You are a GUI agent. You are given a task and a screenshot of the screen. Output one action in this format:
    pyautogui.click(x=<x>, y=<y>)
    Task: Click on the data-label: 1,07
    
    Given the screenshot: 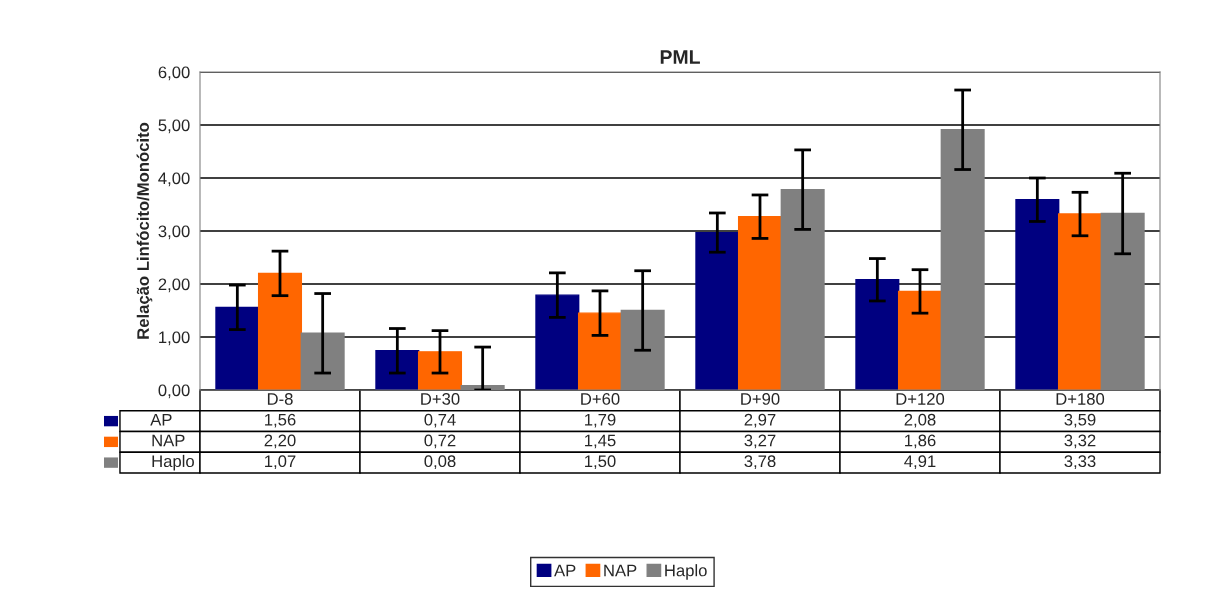 What is the action you would take?
    pyautogui.click(x=280, y=462)
    